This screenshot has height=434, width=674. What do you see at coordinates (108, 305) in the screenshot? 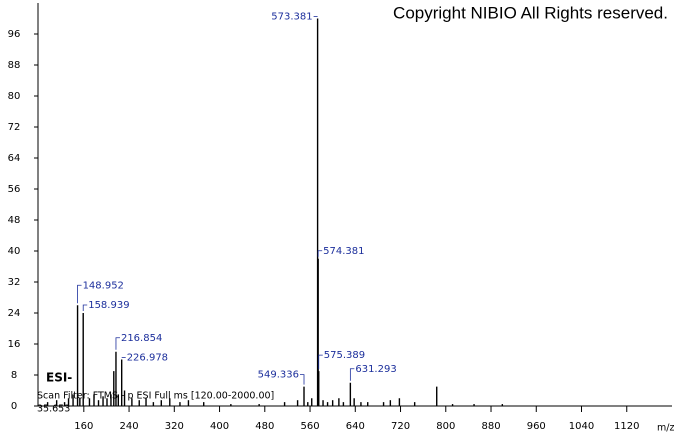
I see `peak-label: 158.939` at bounding box center [108, 305].